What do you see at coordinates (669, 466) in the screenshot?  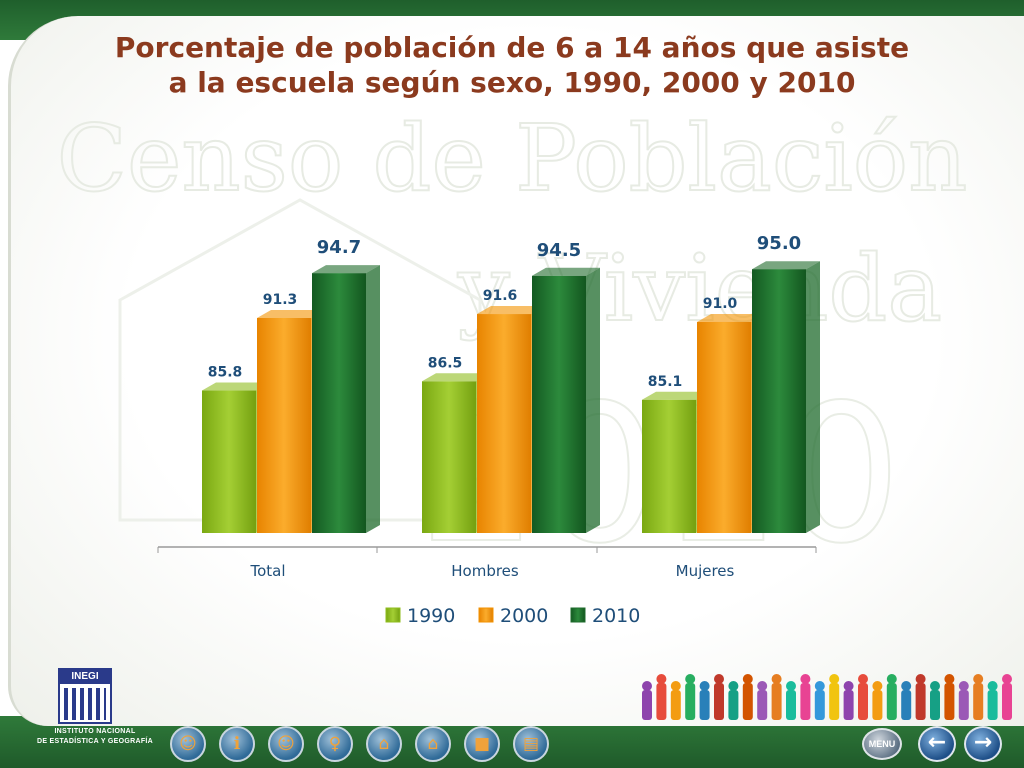 I see `bar-mujeres-1990` at bounding box center [669, 466].